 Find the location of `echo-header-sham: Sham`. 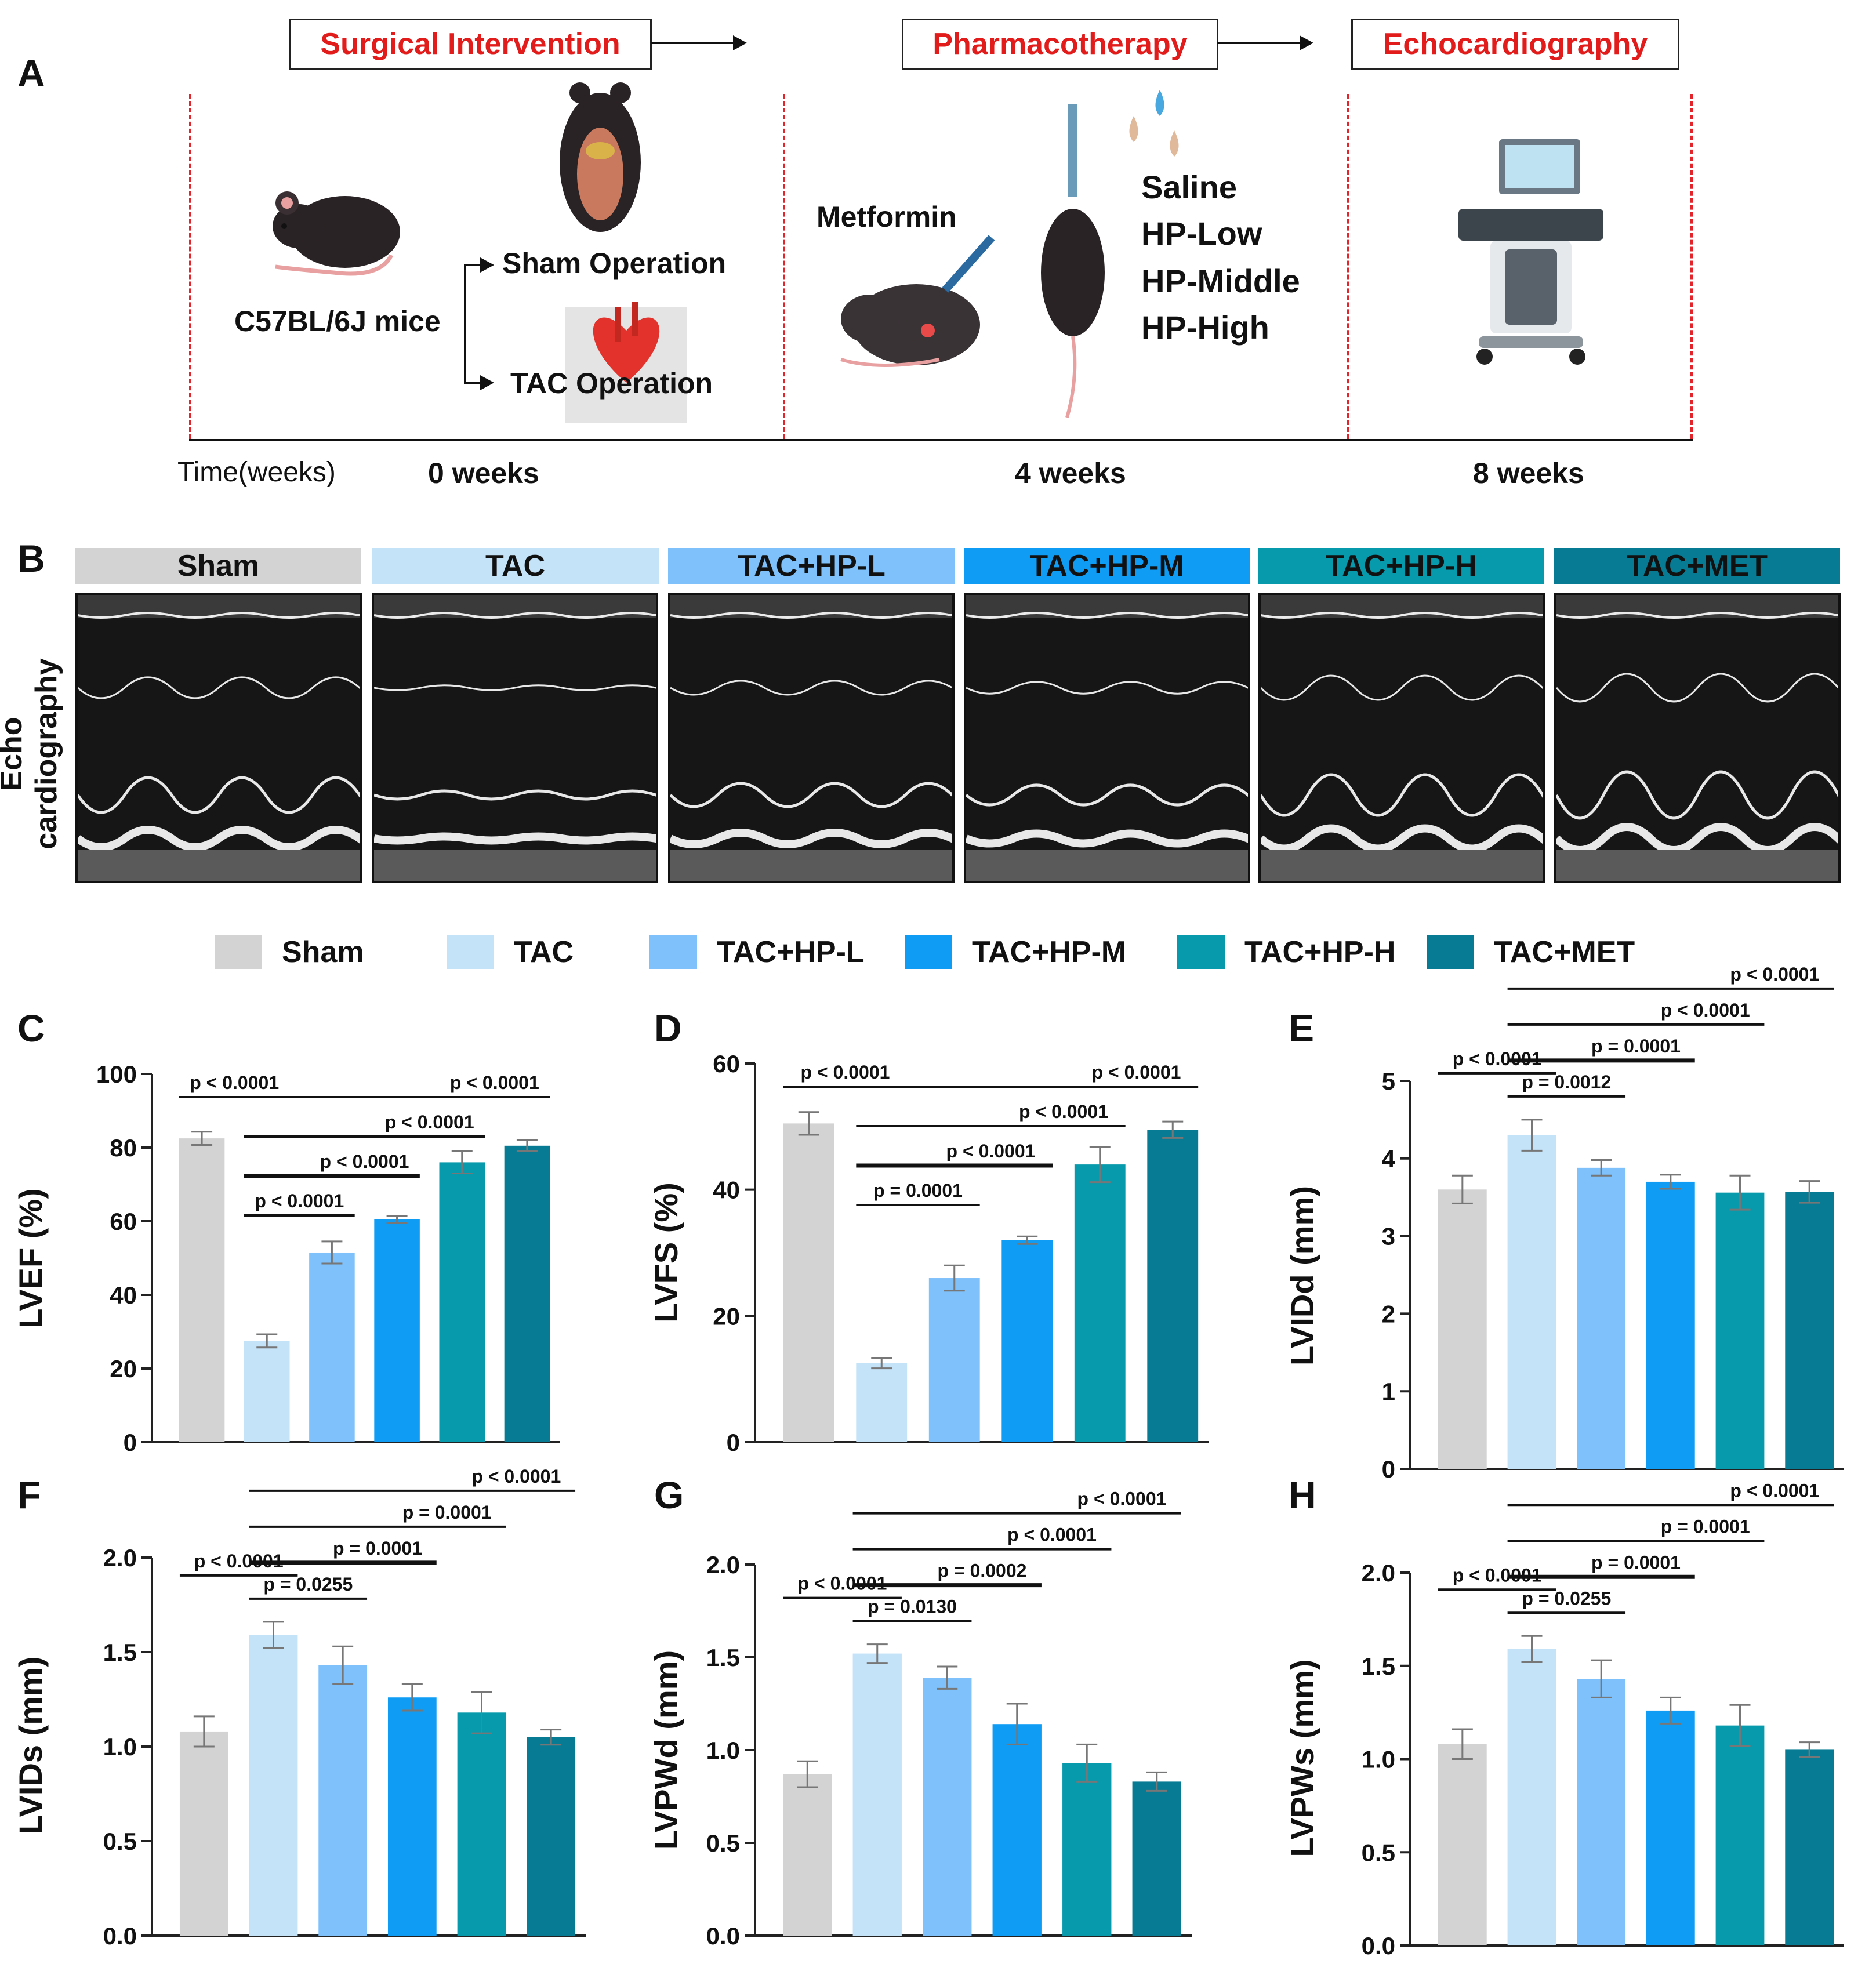

echo-header-sham: Sham is located at coordinates (218, 566).